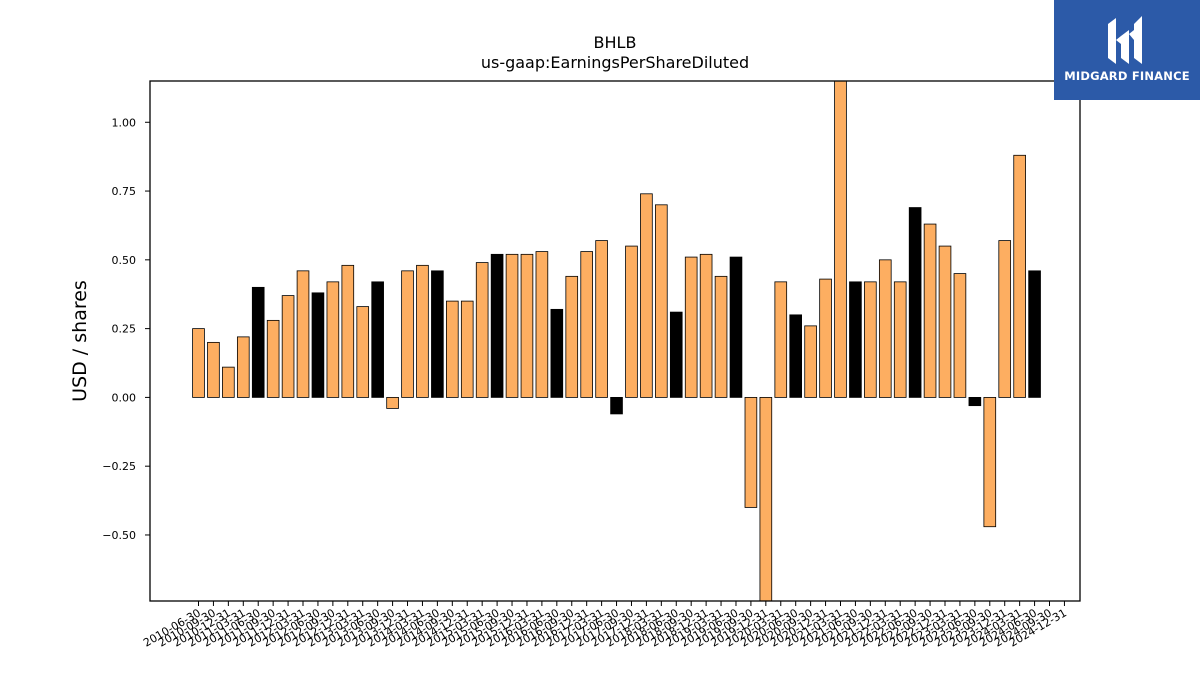 This screenshot has width=1200, height=675. What do you see at coordinates (615, 42) in the screenshot?
I see `chart-title: BHLB` at bounding box center [615, 42].